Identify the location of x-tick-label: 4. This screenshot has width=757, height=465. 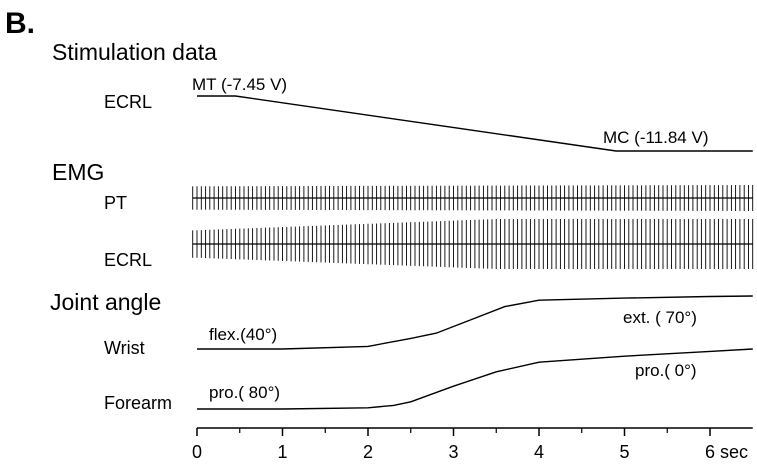
(539, 452).